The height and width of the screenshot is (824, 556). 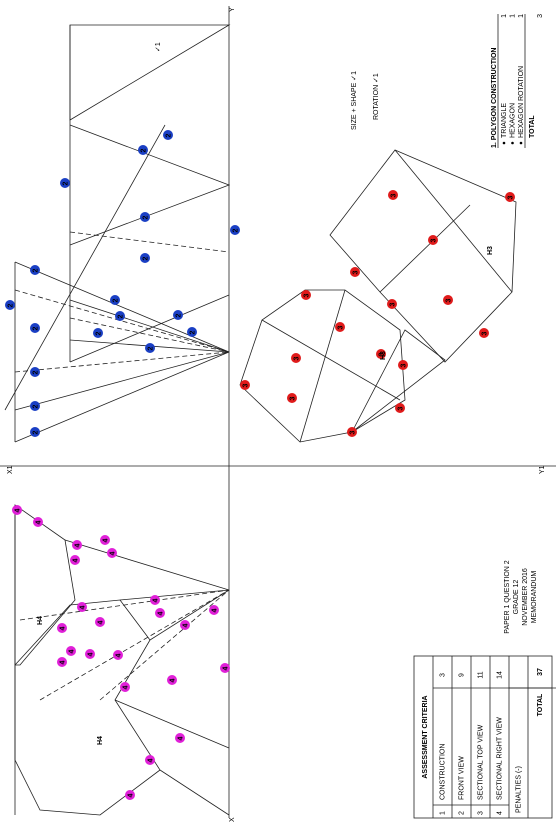 I want to click on row-criterion: FRONT VIEW, so click(x=461, y=778).